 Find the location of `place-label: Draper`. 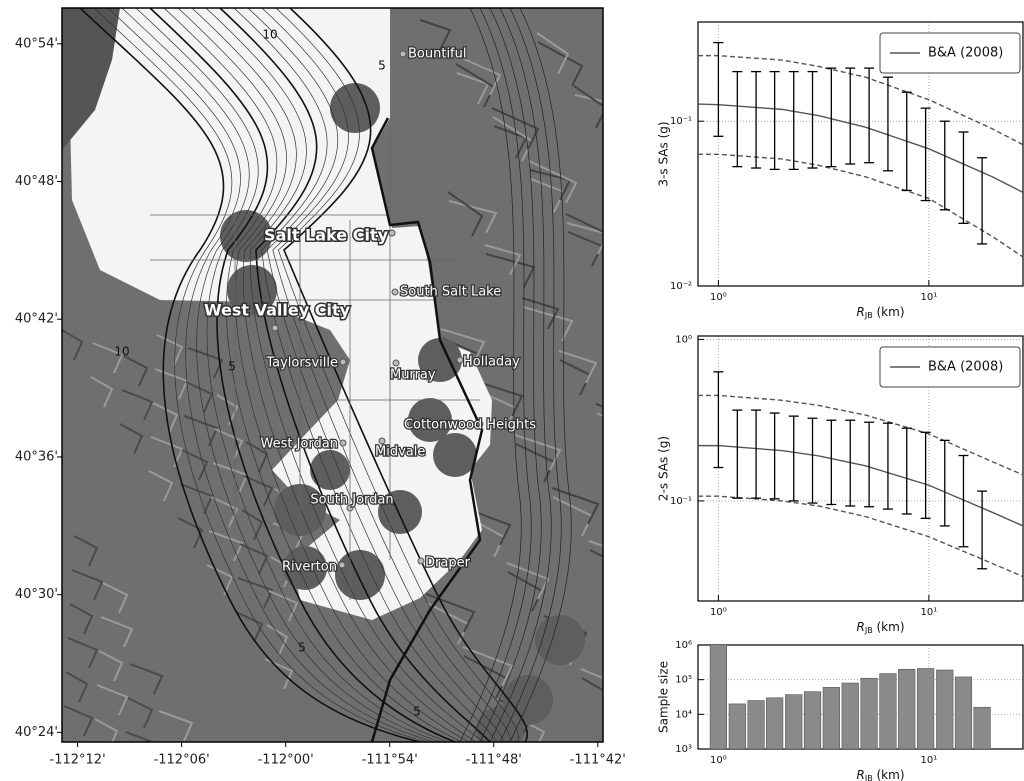

place-label: Draper is located at coordinates (448, 563).